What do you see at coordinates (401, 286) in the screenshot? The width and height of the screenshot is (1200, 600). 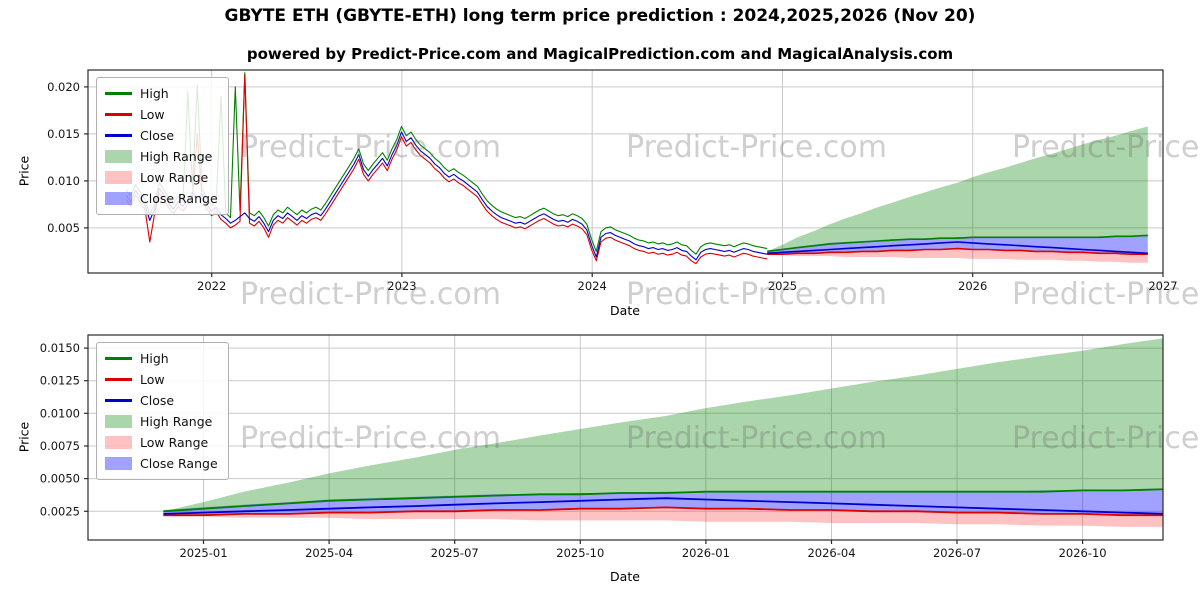 I see `x-tick-label: 2023` at bounding box center [401, 286].